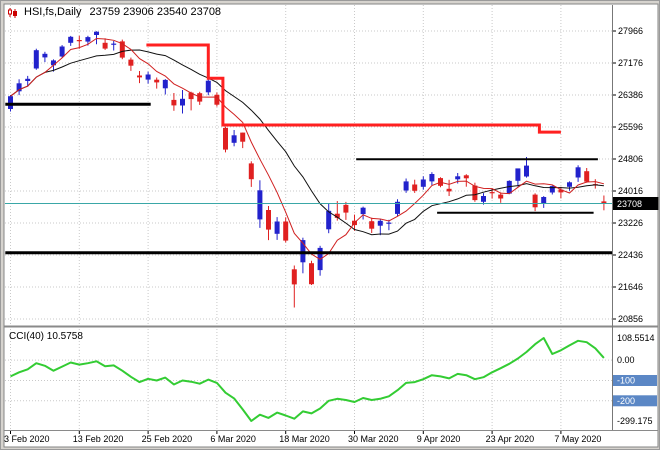  What do you see at coordinates (630, 63) in the screenshot?
I see `svg-text: 27176` at bounding box center [630, 63].